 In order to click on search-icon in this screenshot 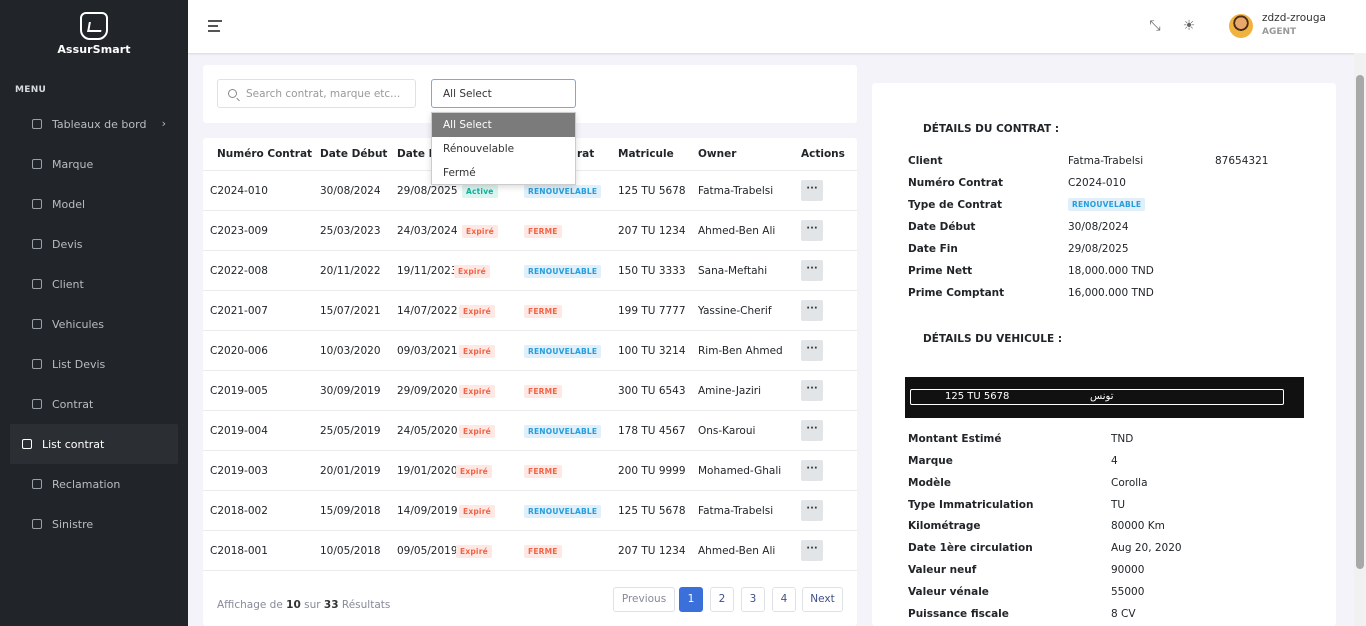, I will do `click(232, 93)`.